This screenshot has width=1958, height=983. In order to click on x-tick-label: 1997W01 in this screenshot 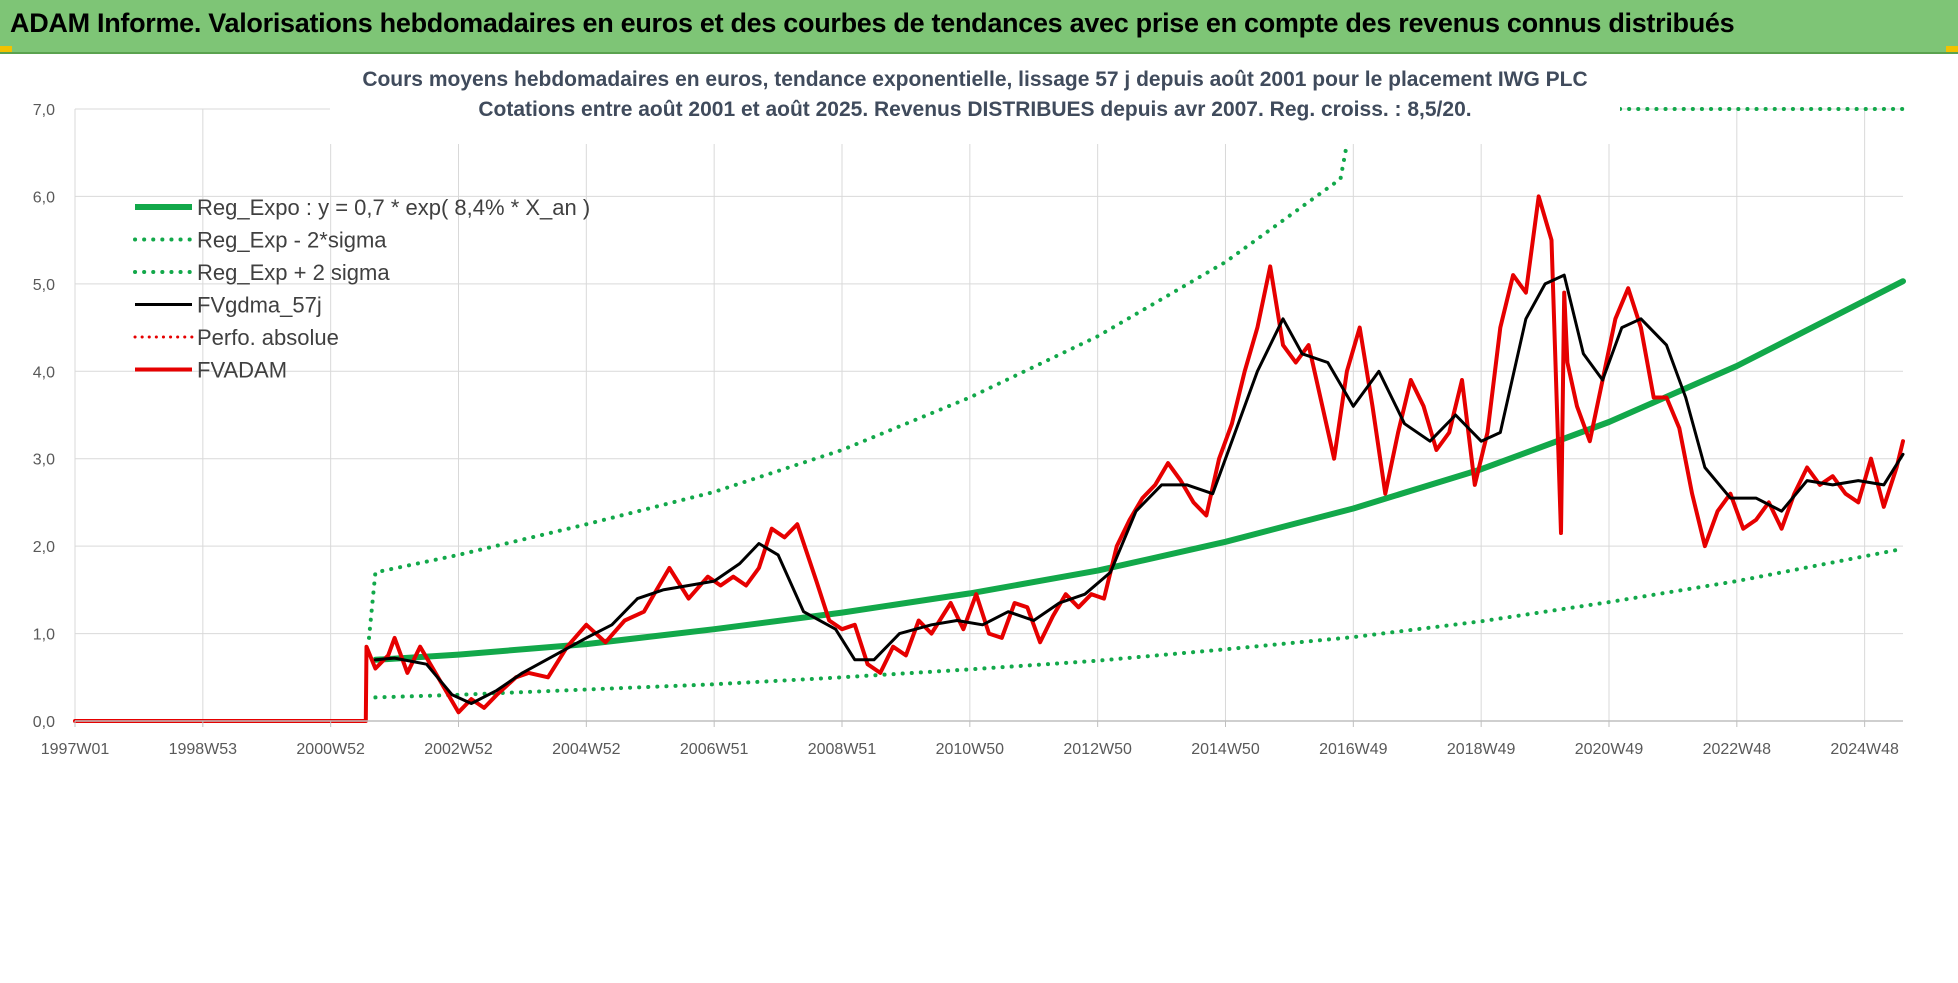, I will do `click(75, 749)`.